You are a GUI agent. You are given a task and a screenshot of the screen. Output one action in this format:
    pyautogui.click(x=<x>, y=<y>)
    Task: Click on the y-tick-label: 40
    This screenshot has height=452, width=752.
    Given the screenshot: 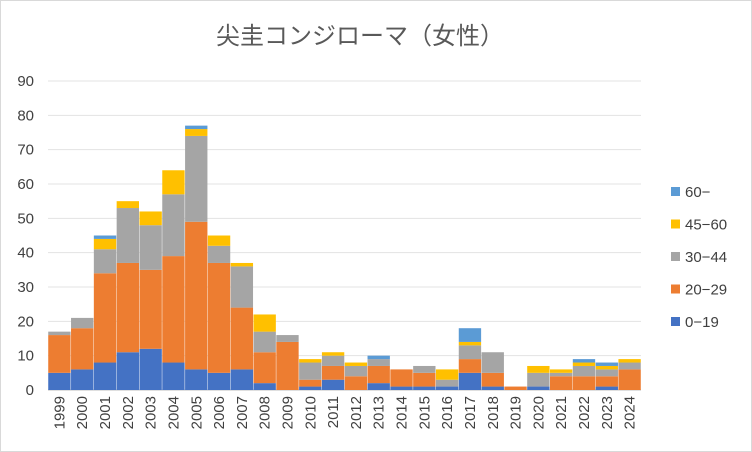 What is the action you would take?
    pyautogui.click(x=25, y=253)
    